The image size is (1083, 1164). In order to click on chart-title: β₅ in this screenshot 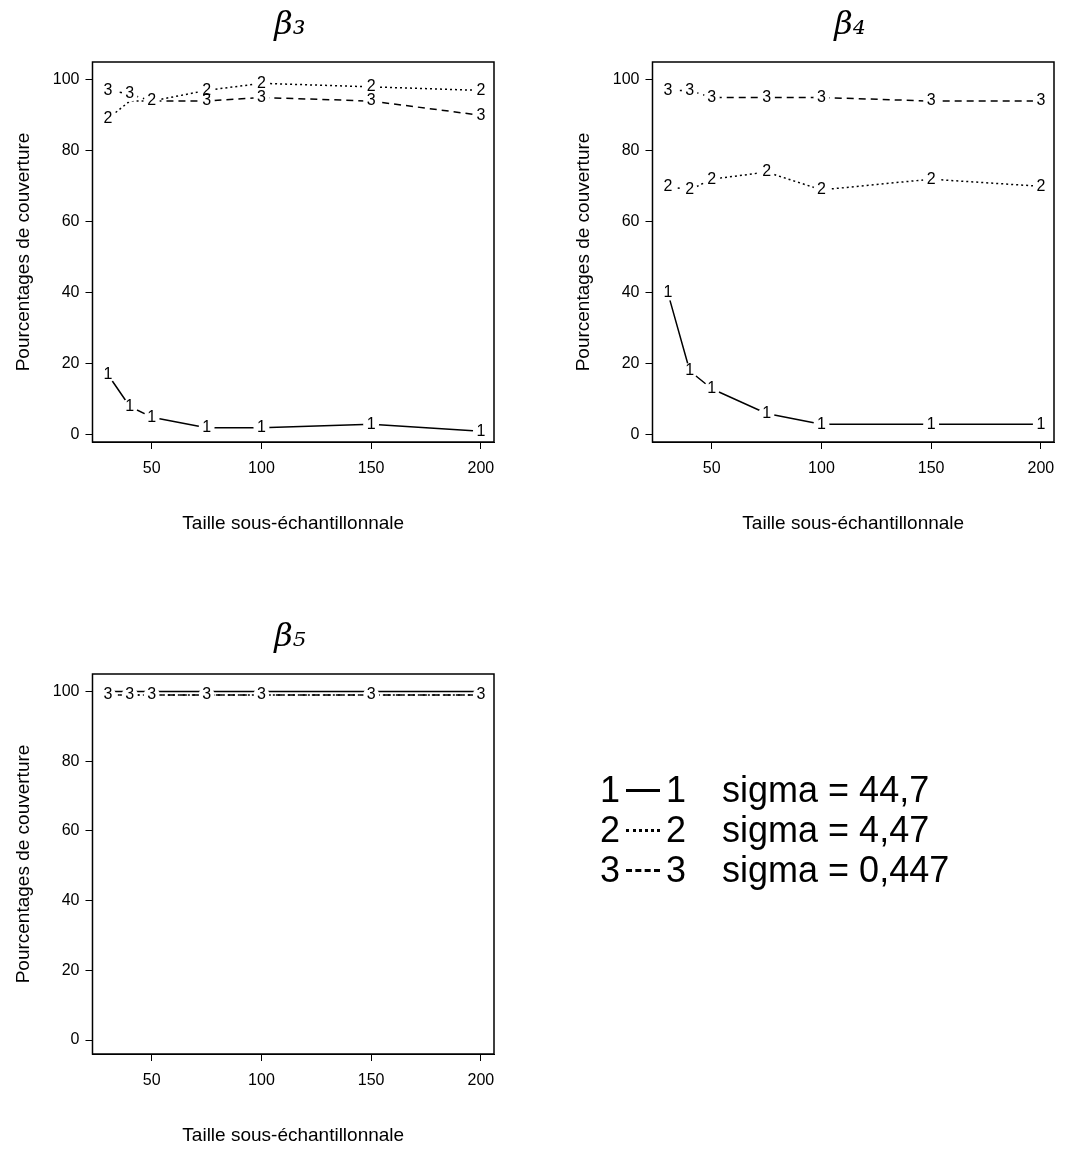, I will do `click(289, 635)`.